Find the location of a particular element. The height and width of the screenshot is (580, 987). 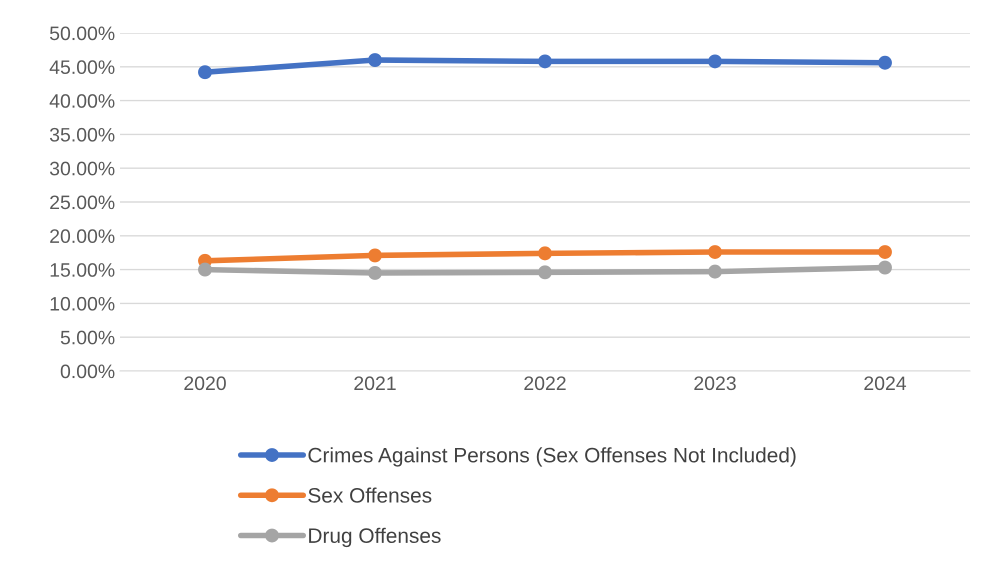

legend-label: Crimes Against Persons (Sex Offenses Not Included) is located at coordinates (552, 457).